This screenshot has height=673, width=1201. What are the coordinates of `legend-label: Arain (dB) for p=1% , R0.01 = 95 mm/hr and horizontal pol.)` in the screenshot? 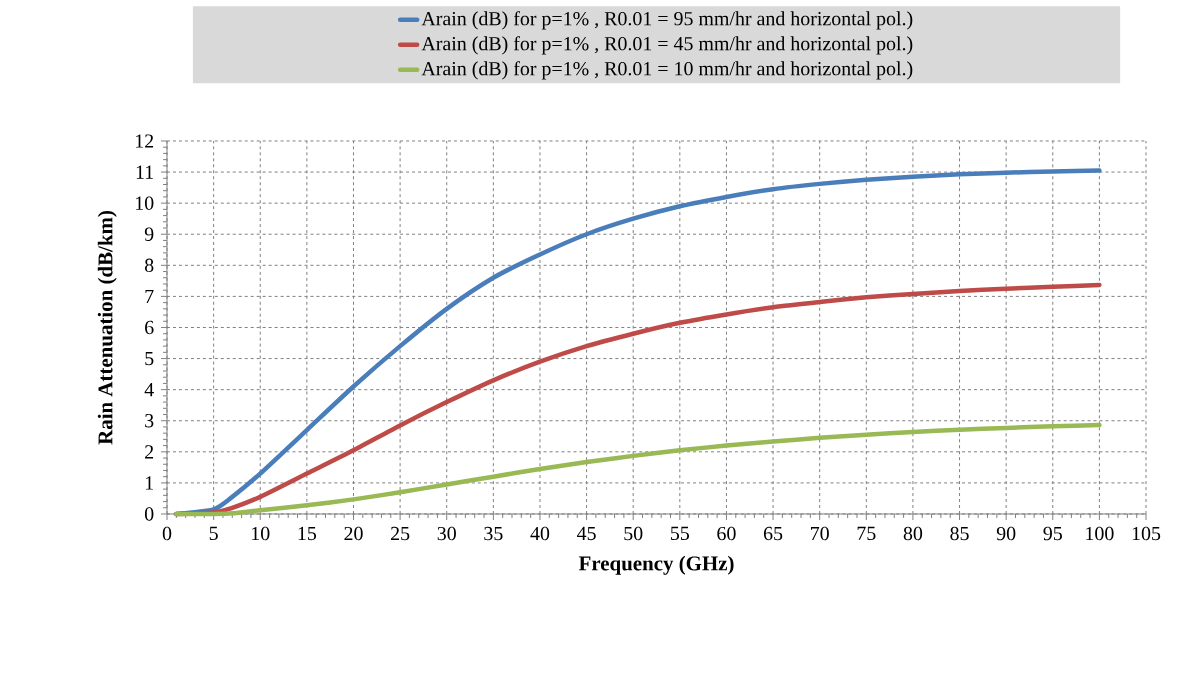 It's located at (667, 20).